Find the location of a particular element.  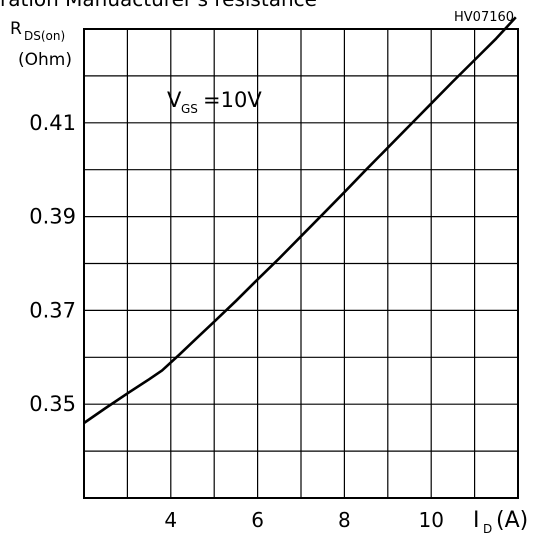

y-tick-labels: 0.35 0.37 0.39 0.41 is located at coordinates (52, 263).